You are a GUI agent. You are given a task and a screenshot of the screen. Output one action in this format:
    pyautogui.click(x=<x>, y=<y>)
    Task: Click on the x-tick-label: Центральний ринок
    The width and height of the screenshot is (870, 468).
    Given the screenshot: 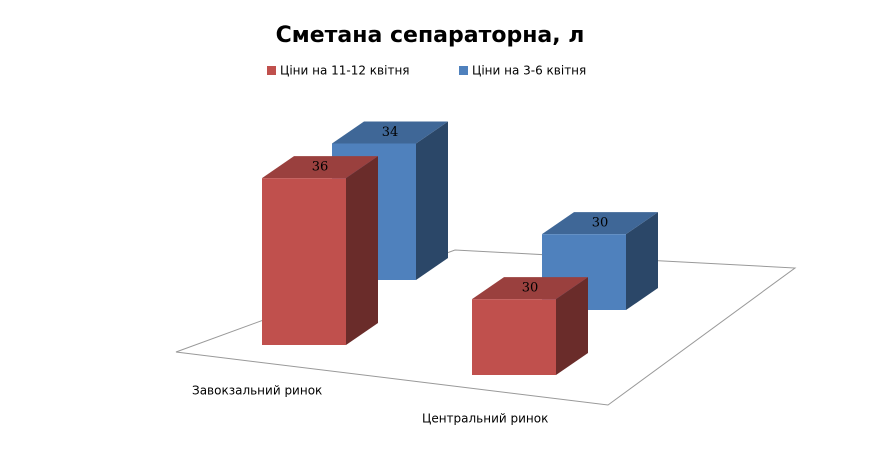 What is the action you would take?
    pyautogui.click(x=485, y=419)
    